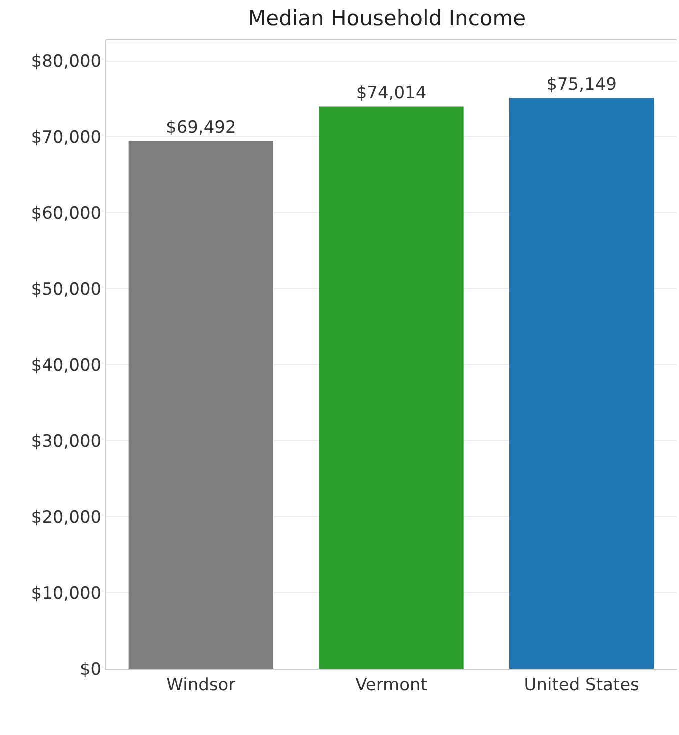 This screenshot has height=735, width=679. Describe the element at coordinates (392, 685) in the screenshot. I see `x-tick-label: Vermont` at that location.